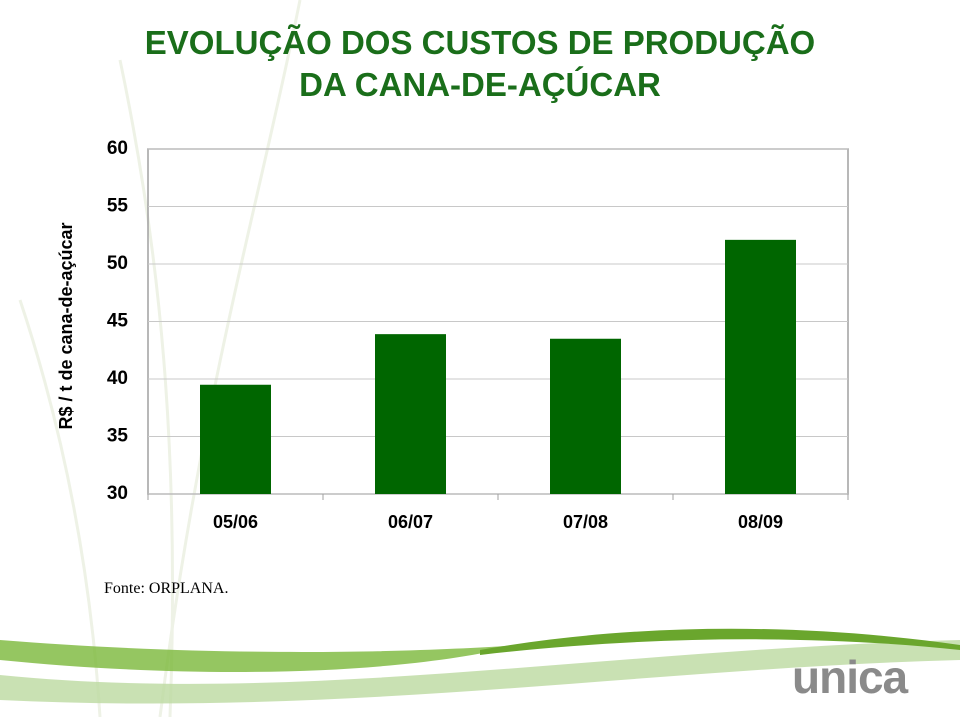 The height and width of the screenshot is (717, 960). What do you see at coordinates (850, 677) in the screenshot?
I see `logo: unica` at bounding box center [850, 677].